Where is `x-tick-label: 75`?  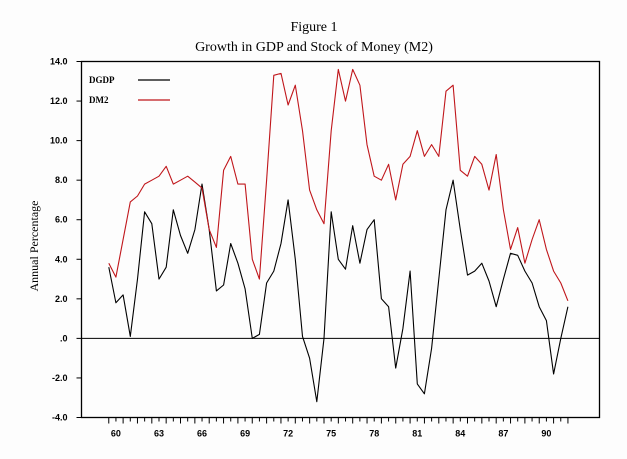
x-tick-label: 75 is located at coordinates (331, 434).